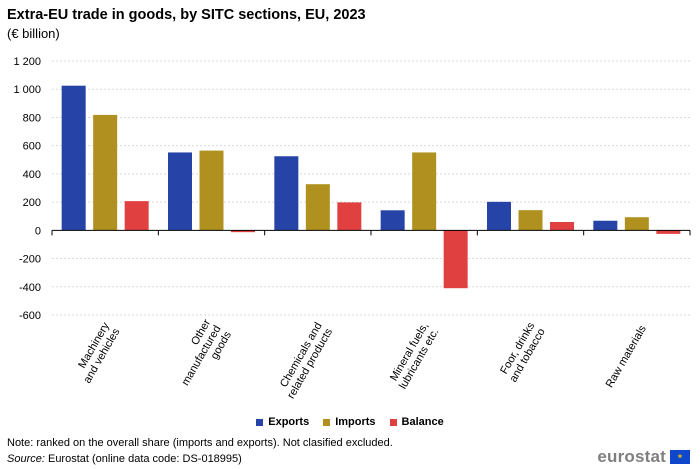 The height and width of the screenshot is (469, 700). What do you see at coordinates (371, 232) in the screenshot?
I see `x-axis` at bounding box center [371, 232].